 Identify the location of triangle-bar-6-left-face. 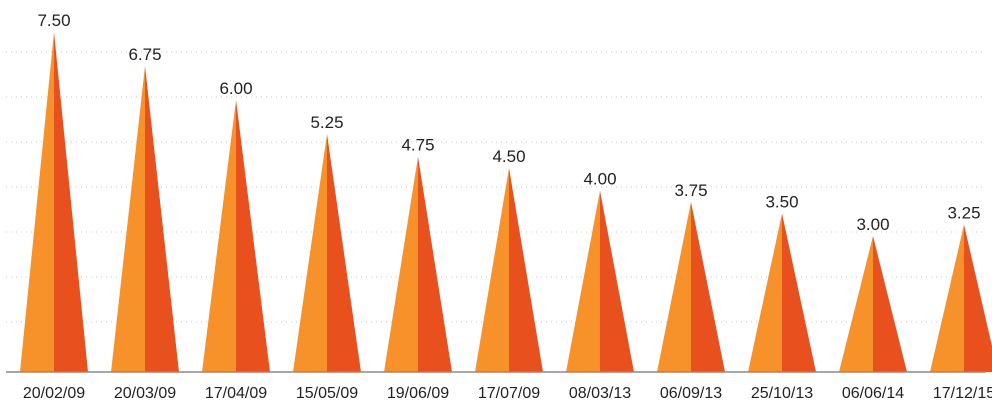
(492, 270).